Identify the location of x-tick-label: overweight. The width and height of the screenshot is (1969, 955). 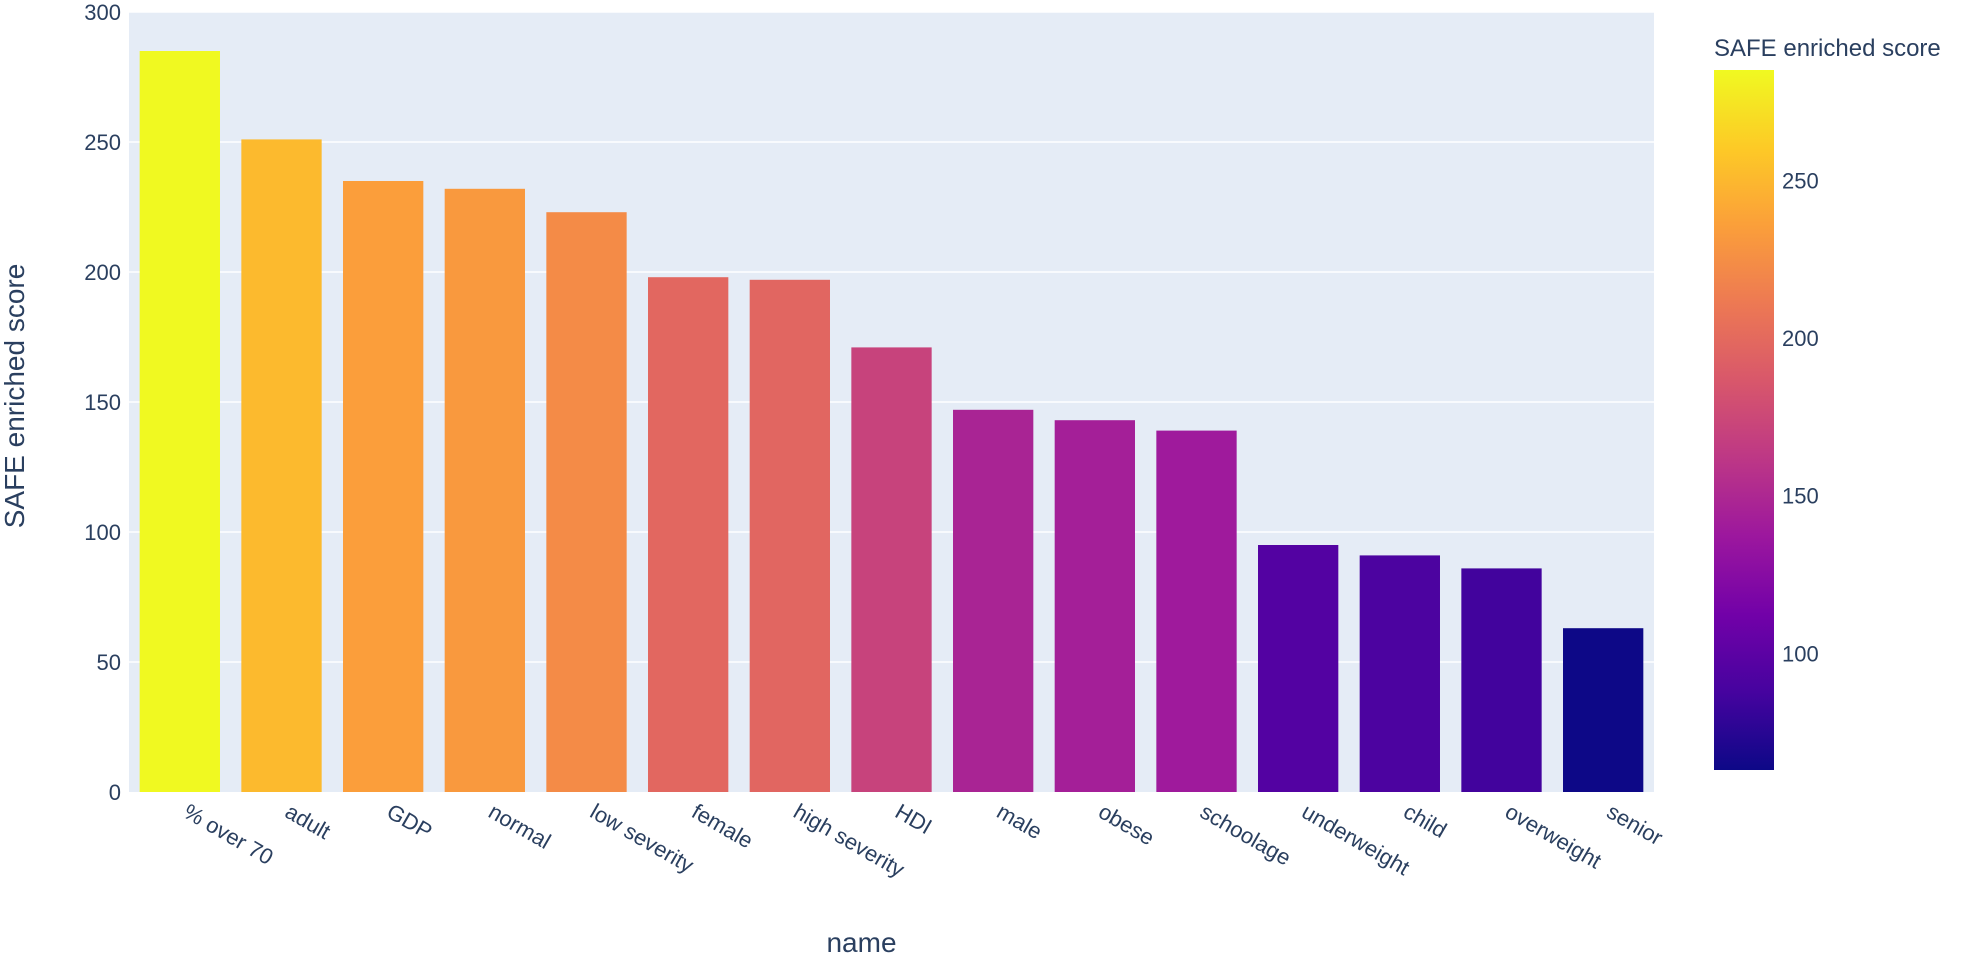
(1553, 836).